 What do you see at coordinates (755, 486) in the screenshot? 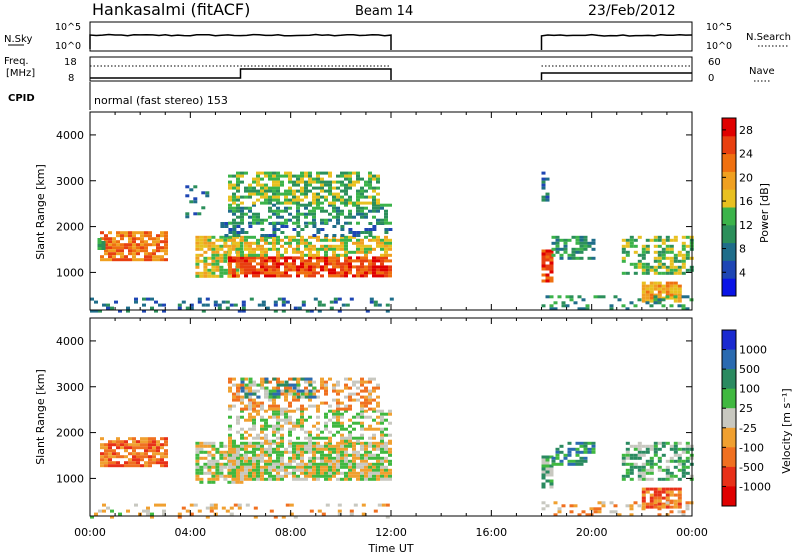
I see `colorbar-tick-label: -1000` at bounding box center [755, 486].